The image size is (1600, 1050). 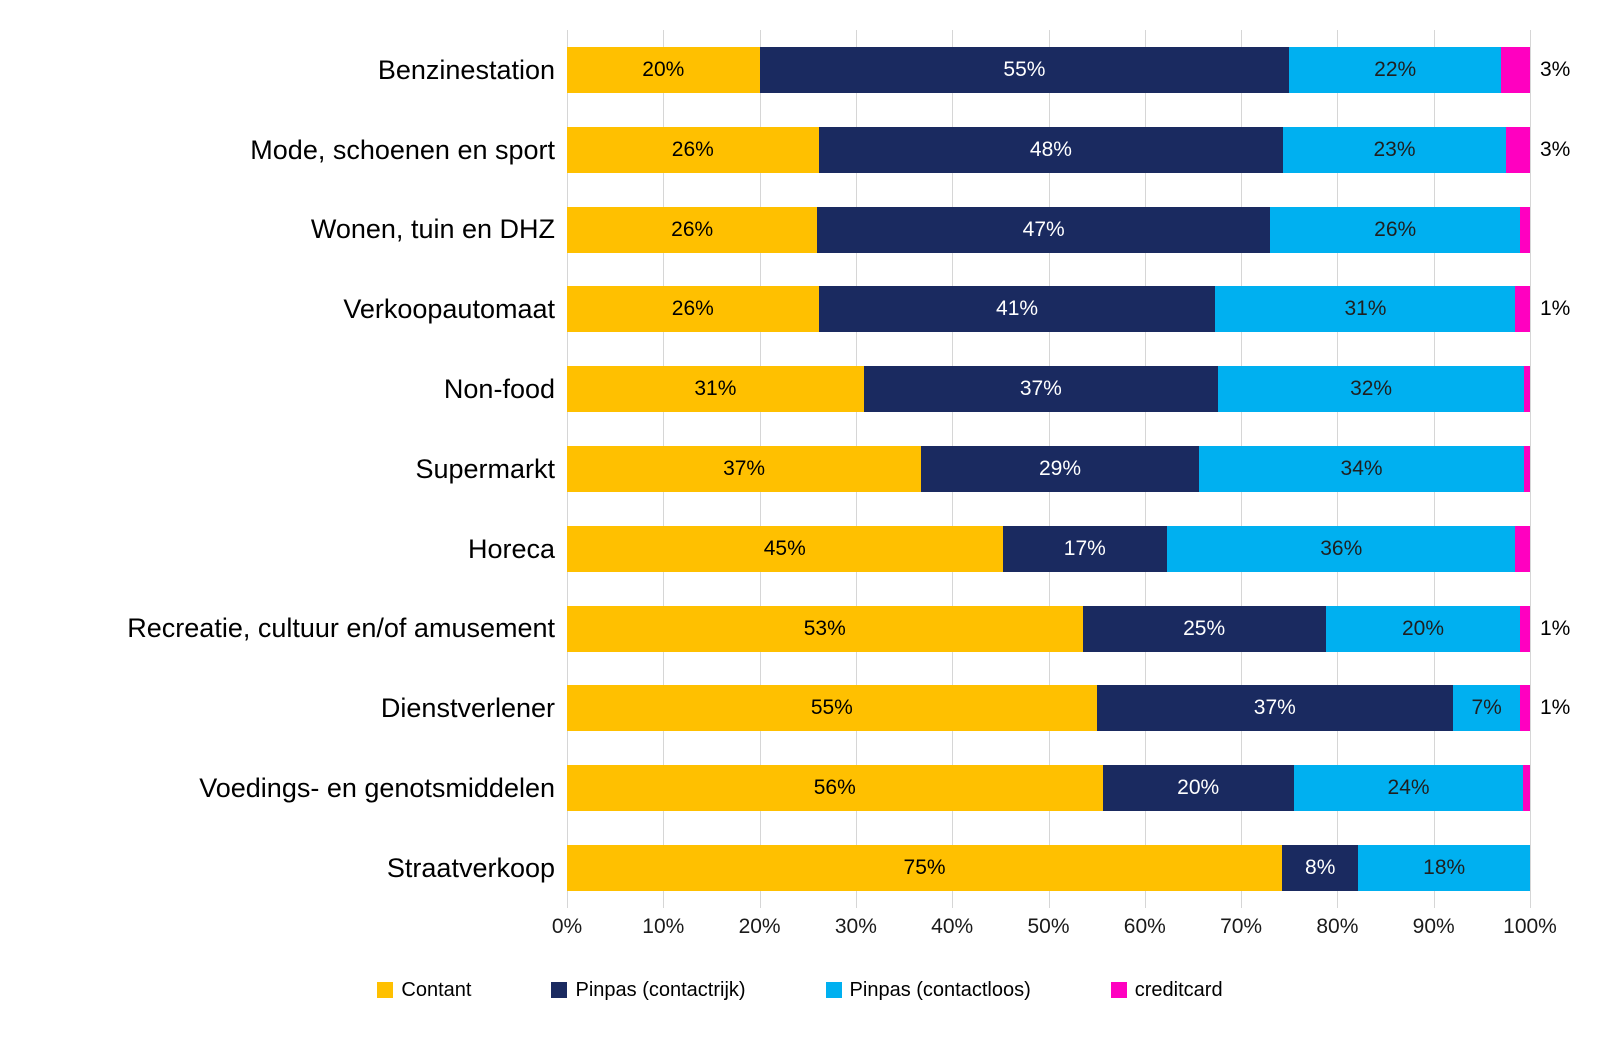 I want to click on x-axis-tick-label: 30%, so click(x=855, y=926).